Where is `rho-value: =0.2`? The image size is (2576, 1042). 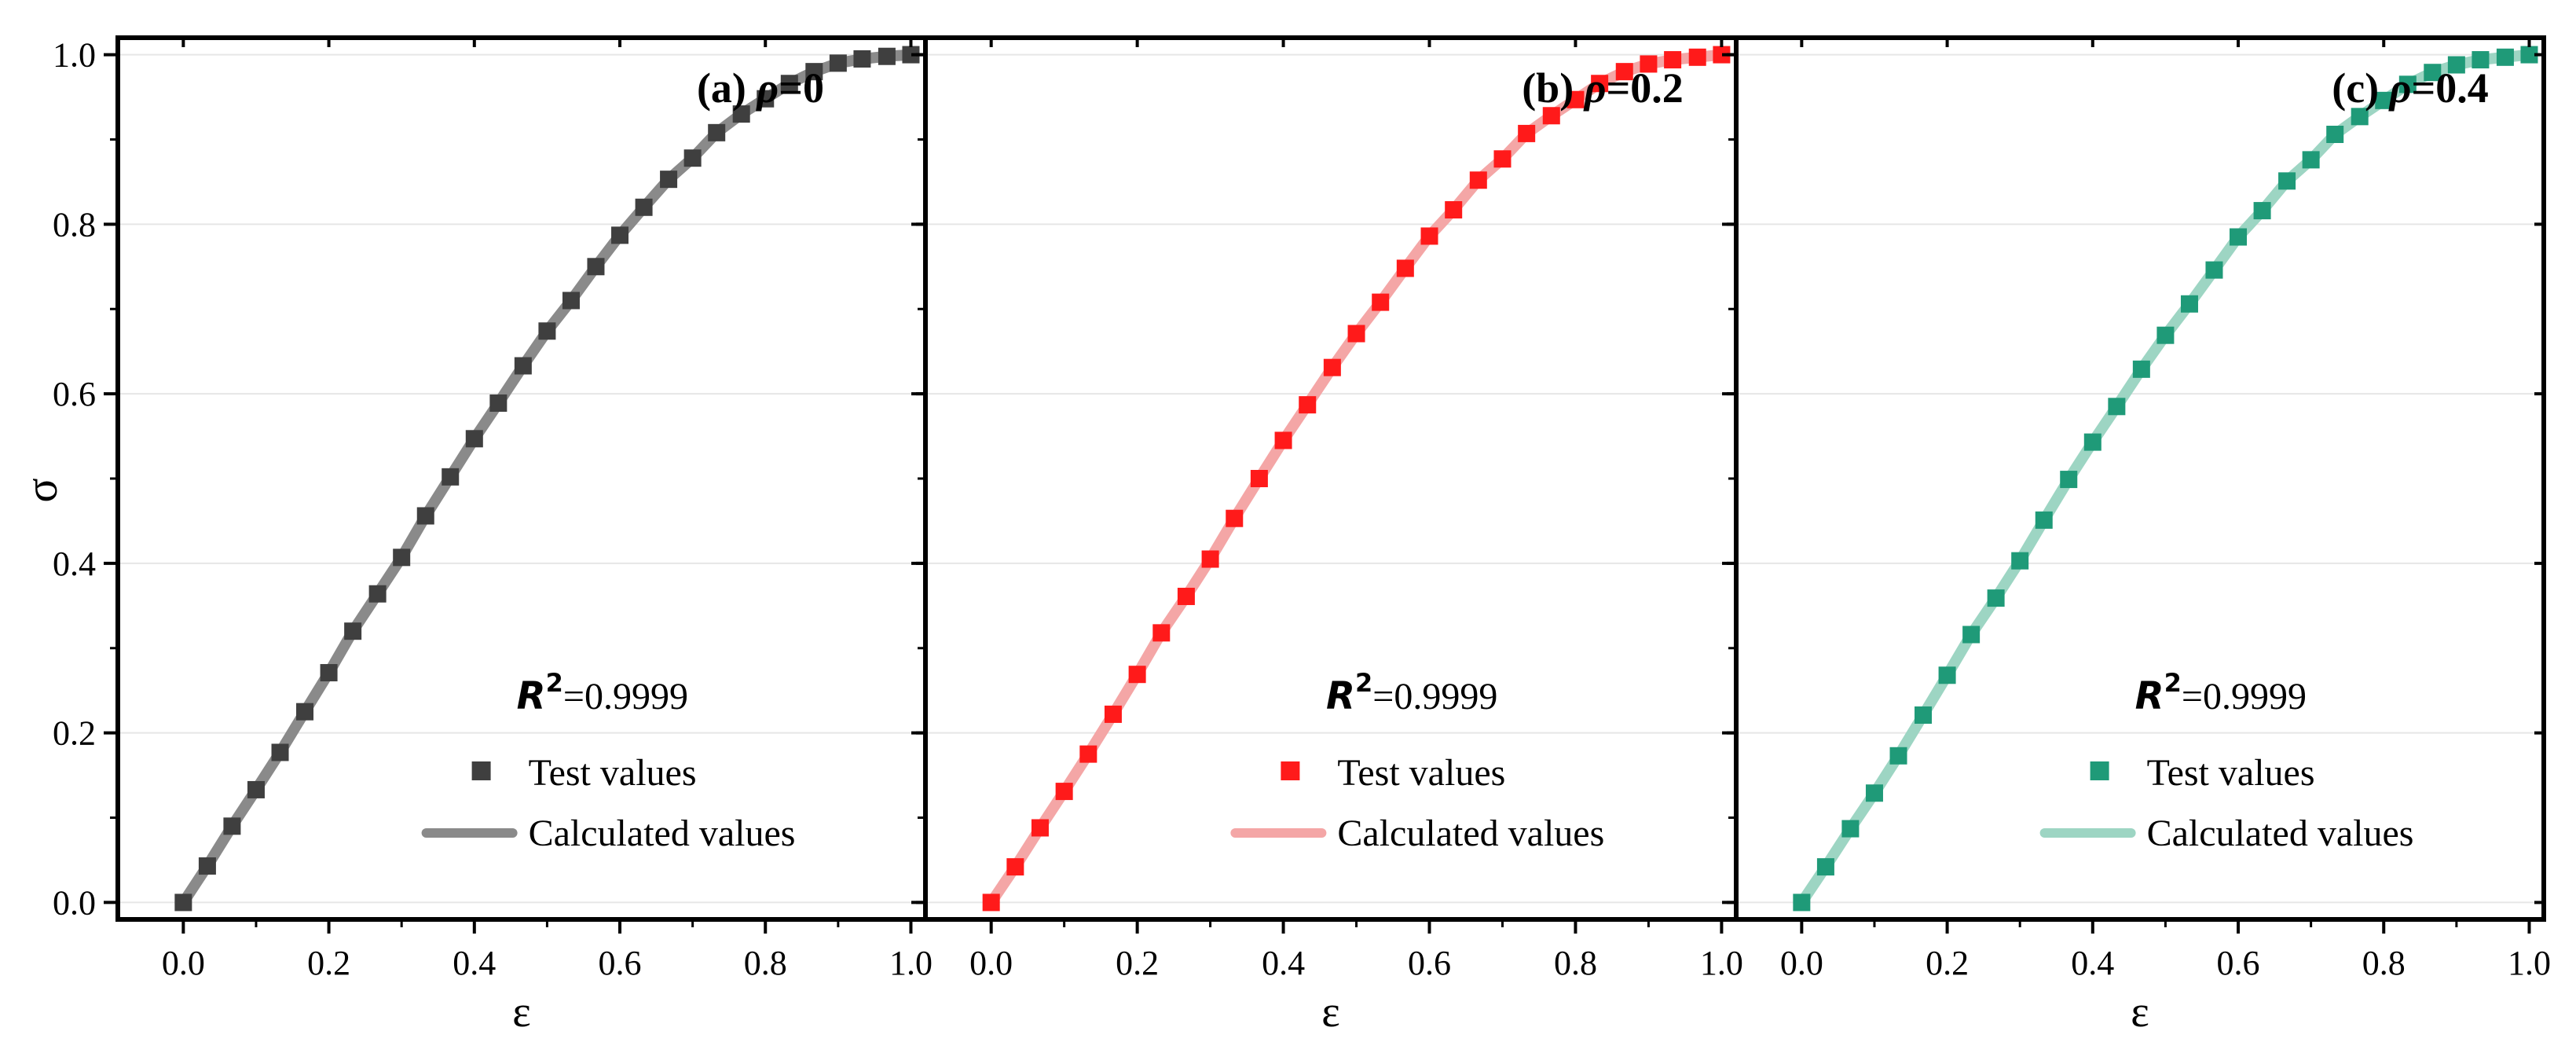 rho-value: =0.2 is located at coordinates (1645, 88).